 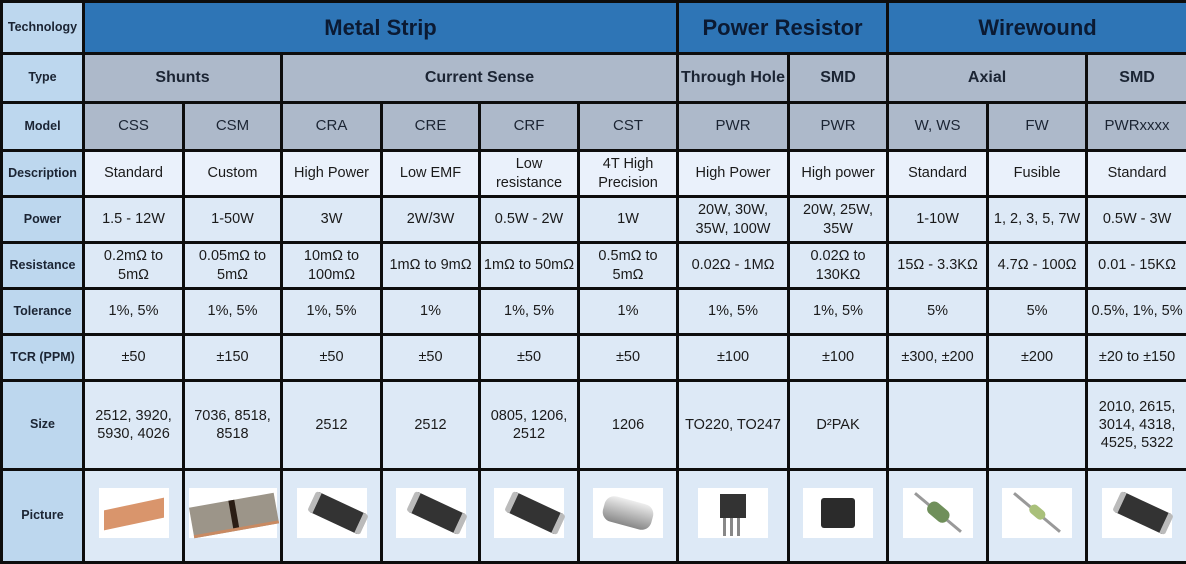 I want to click on model-cell: CSS, so click(x=134, y=127).